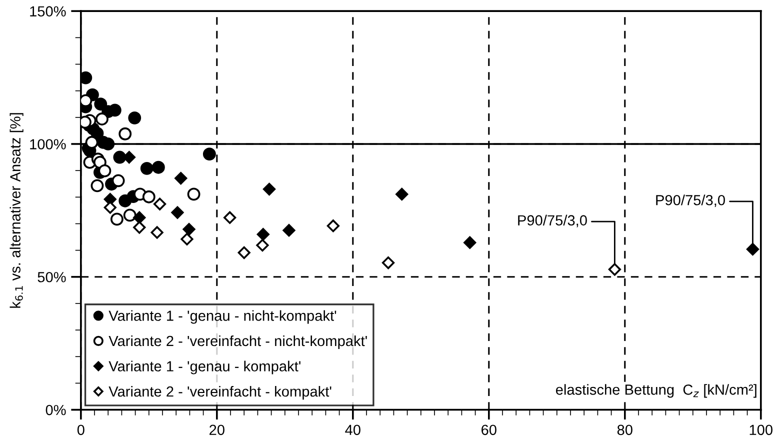 The image size is (778, 443). I want to click on legend-label: Variante 2 - 'vereinfacht - nicht-kompakt', so click(237, 342).